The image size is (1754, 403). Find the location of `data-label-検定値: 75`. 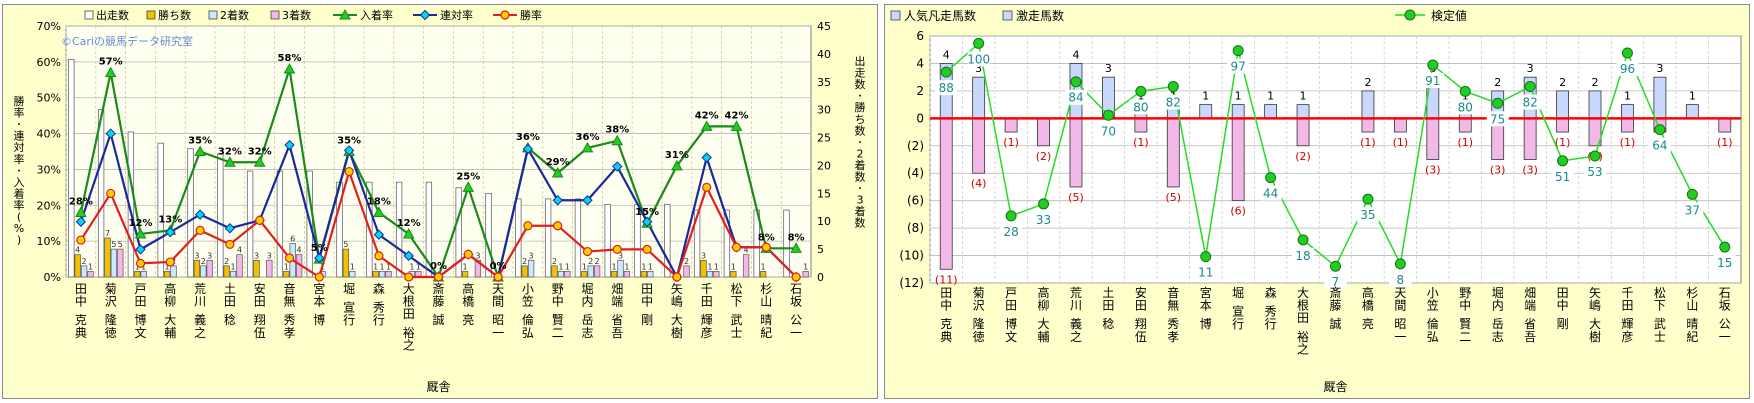

data-label-検定値: 75 is located at coordinates (1497, 119).